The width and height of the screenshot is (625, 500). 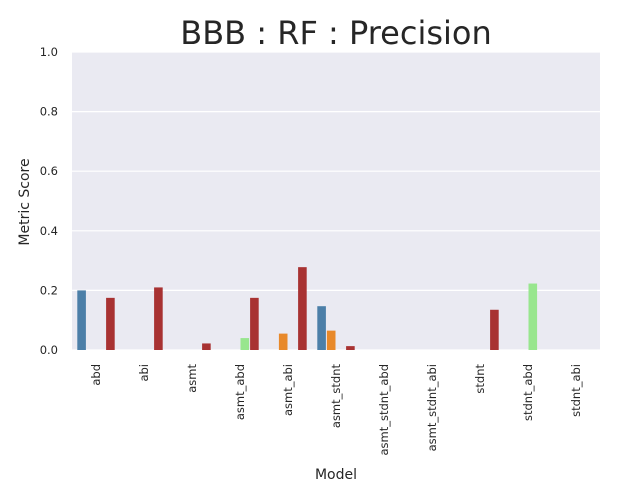 I want to click on x-tick-label: stdnt, so click(x=480, y=379).